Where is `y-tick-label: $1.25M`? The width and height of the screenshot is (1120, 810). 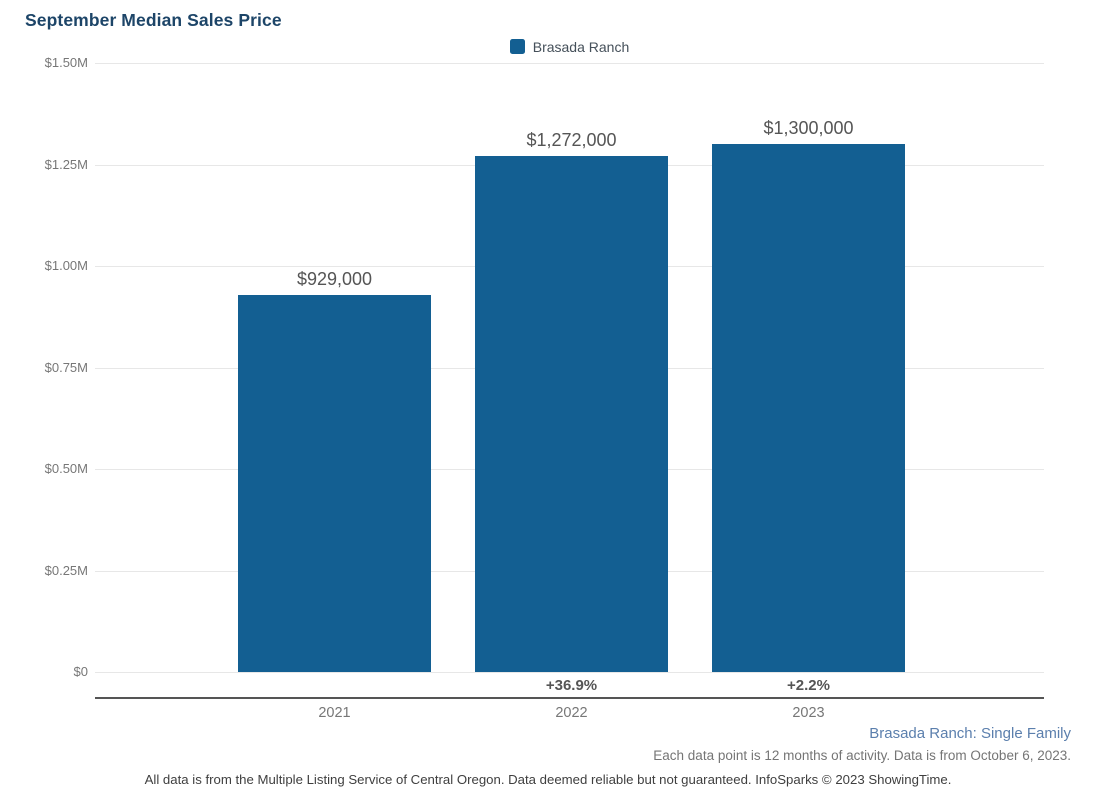
y-tick-label: $1.25M is located at coordinates (66, 164).